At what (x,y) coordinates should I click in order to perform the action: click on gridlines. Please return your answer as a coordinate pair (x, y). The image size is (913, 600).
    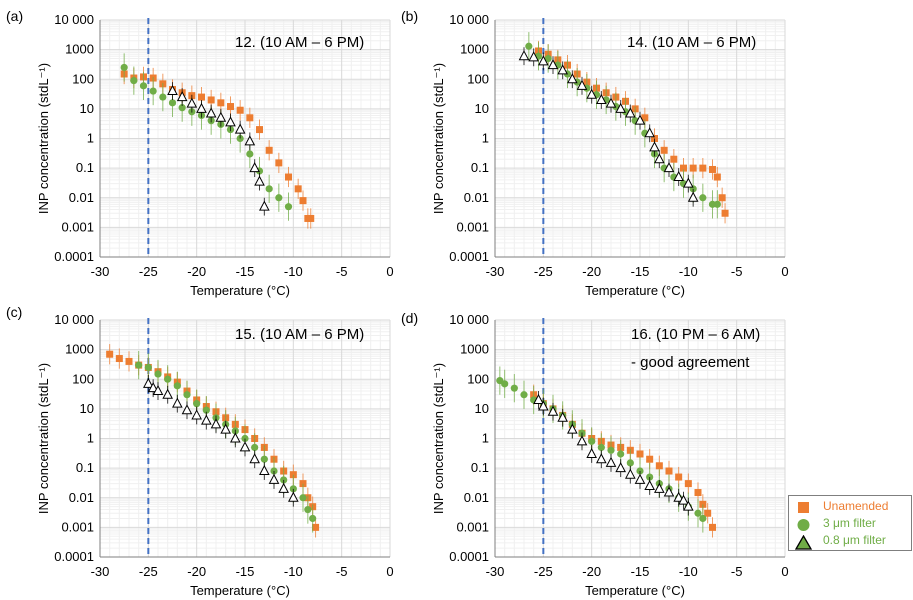
    Looking at the image, I should click on (245, 138).